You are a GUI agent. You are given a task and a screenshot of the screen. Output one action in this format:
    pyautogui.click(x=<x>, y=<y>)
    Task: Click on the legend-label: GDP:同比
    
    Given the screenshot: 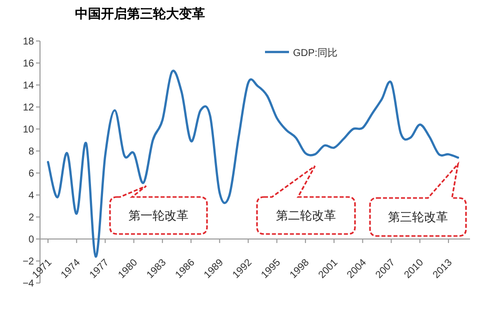 What is the action you would take?
    pyautogui.click(x=315, y=53)
    